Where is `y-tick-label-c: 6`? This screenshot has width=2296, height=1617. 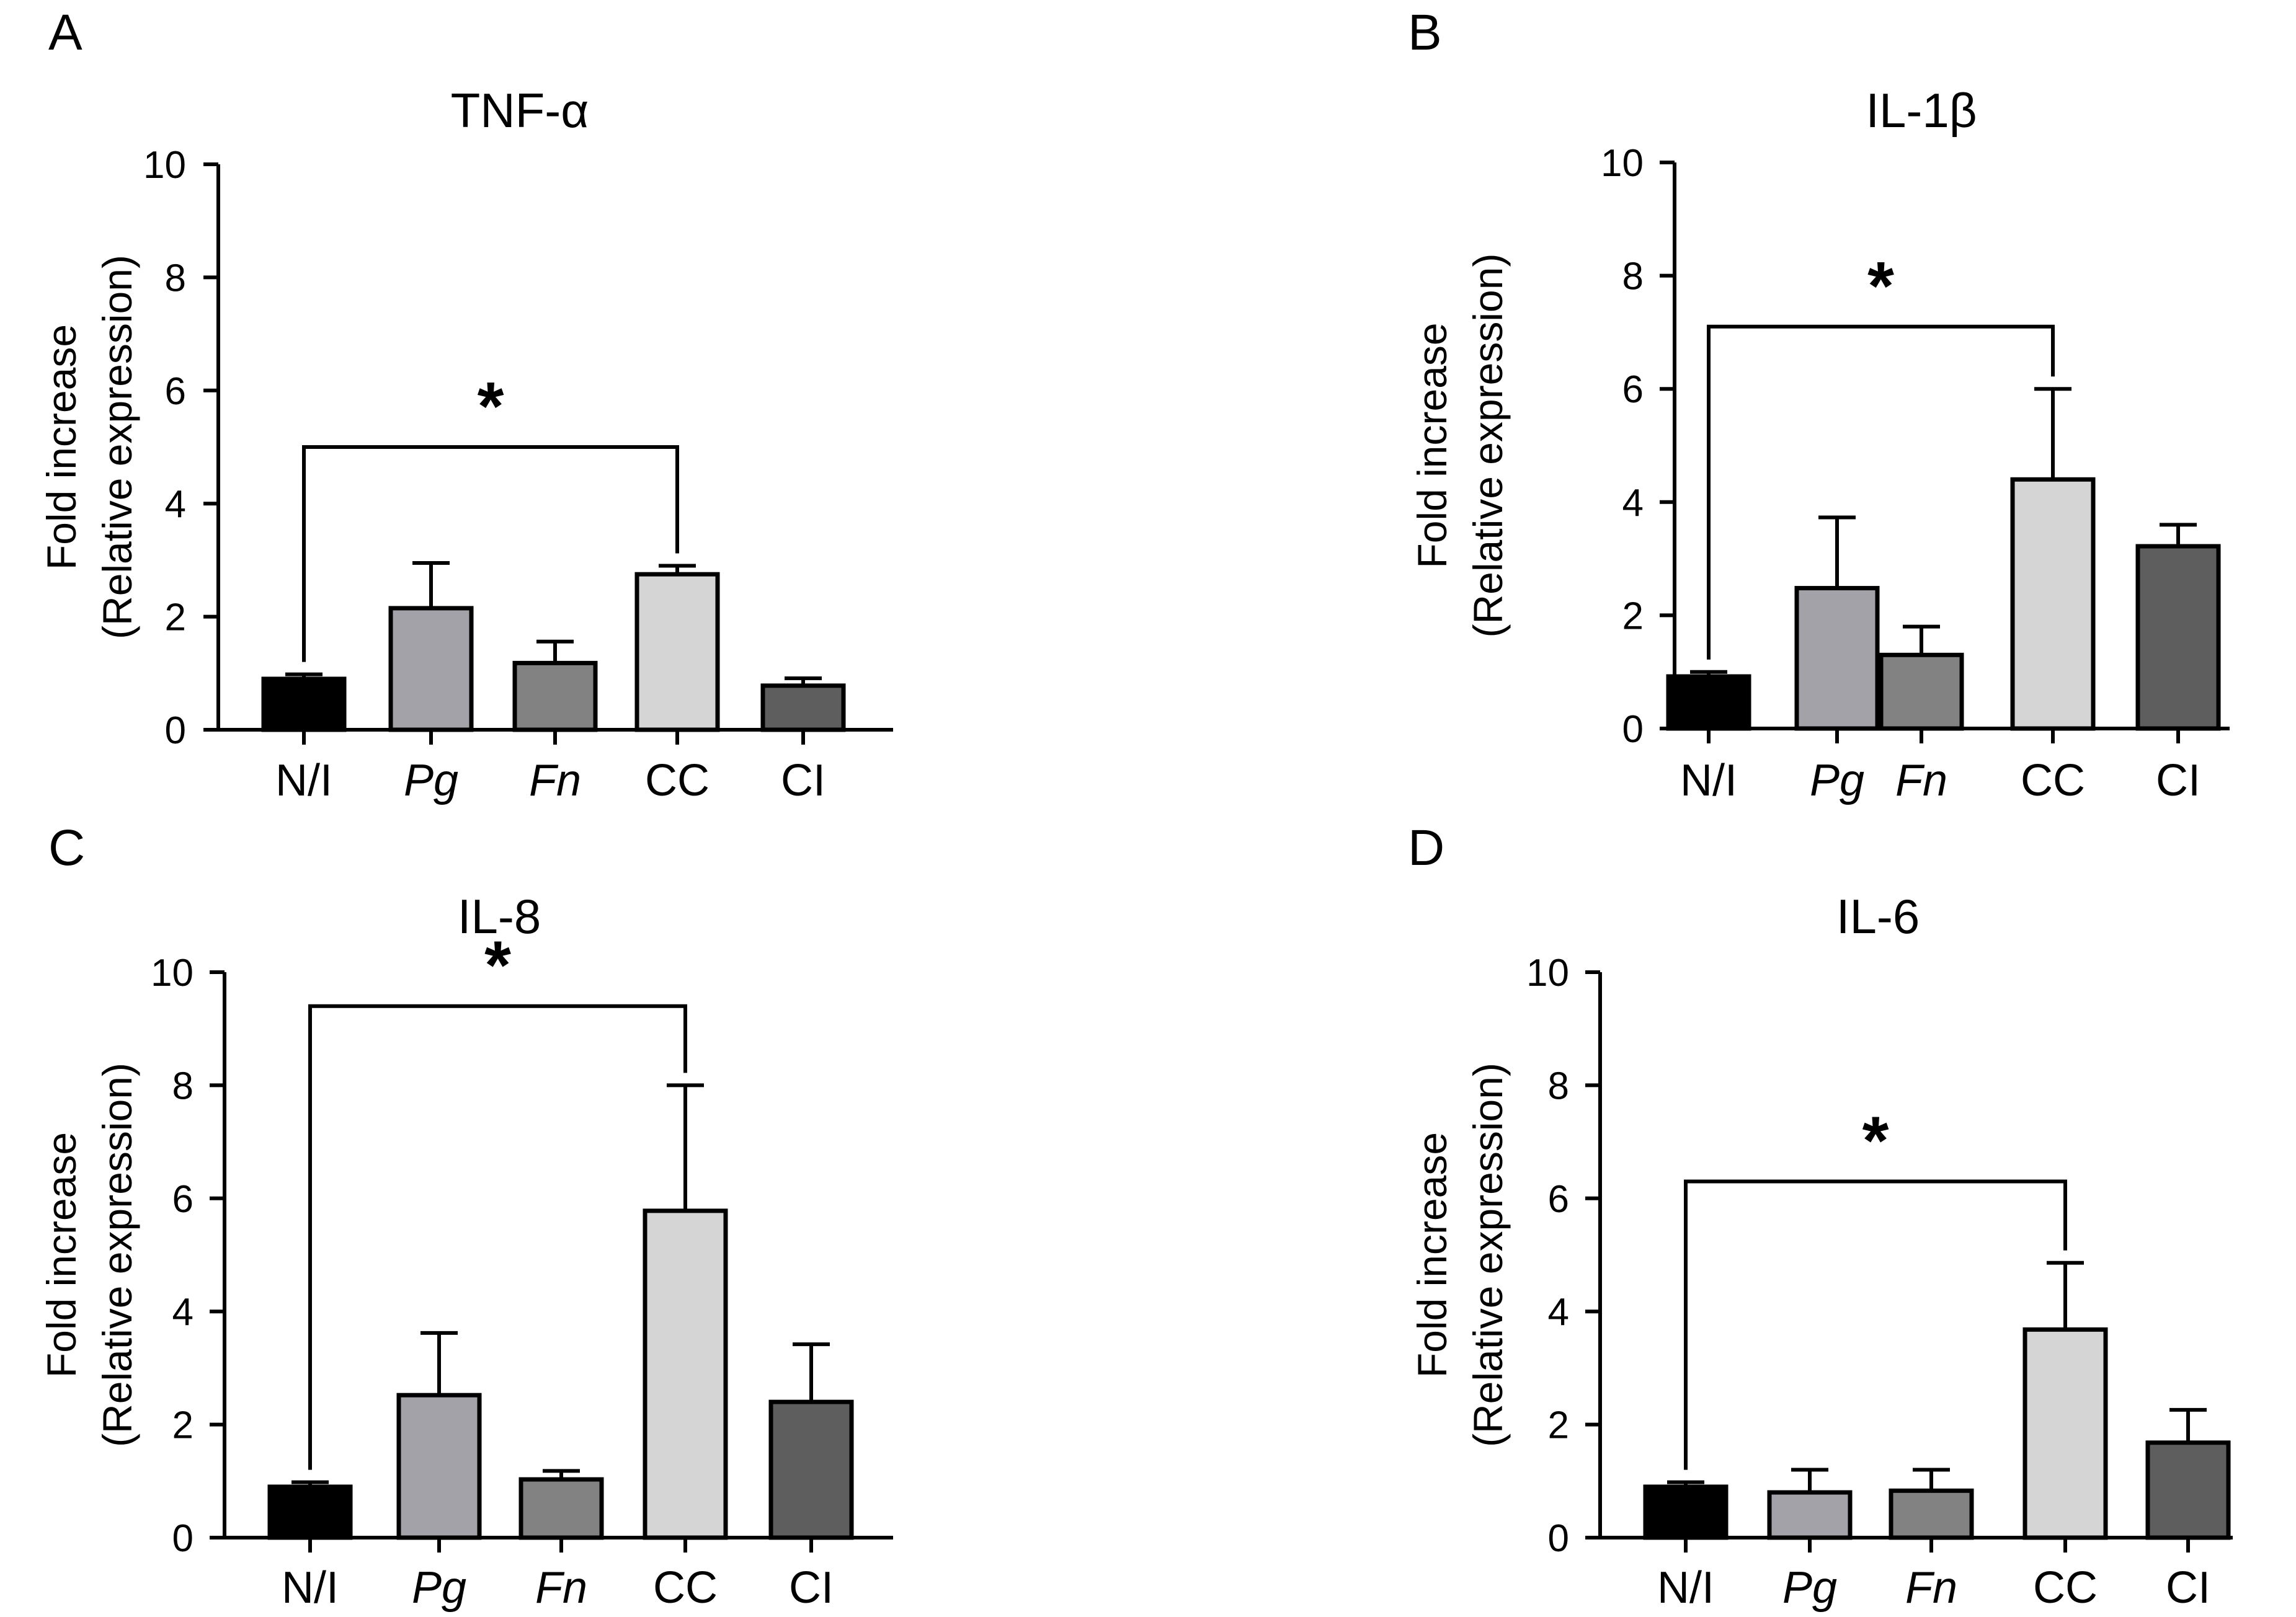
y-tick-label-c: 6 is located at coordinates (183, 1199).